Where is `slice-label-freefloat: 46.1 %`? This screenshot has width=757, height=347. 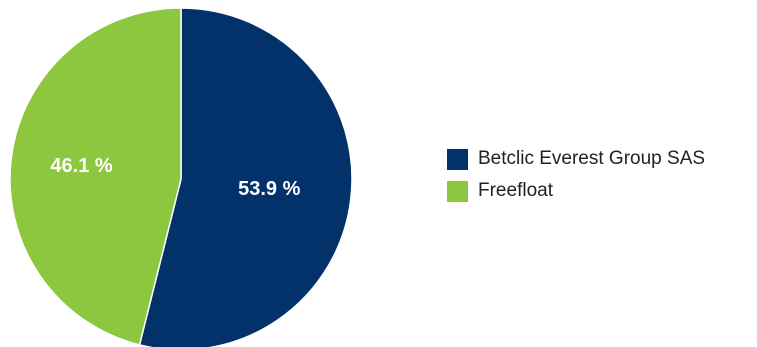
slice-label-freefloat: 46.1 % is located at coordinates (81, 166).